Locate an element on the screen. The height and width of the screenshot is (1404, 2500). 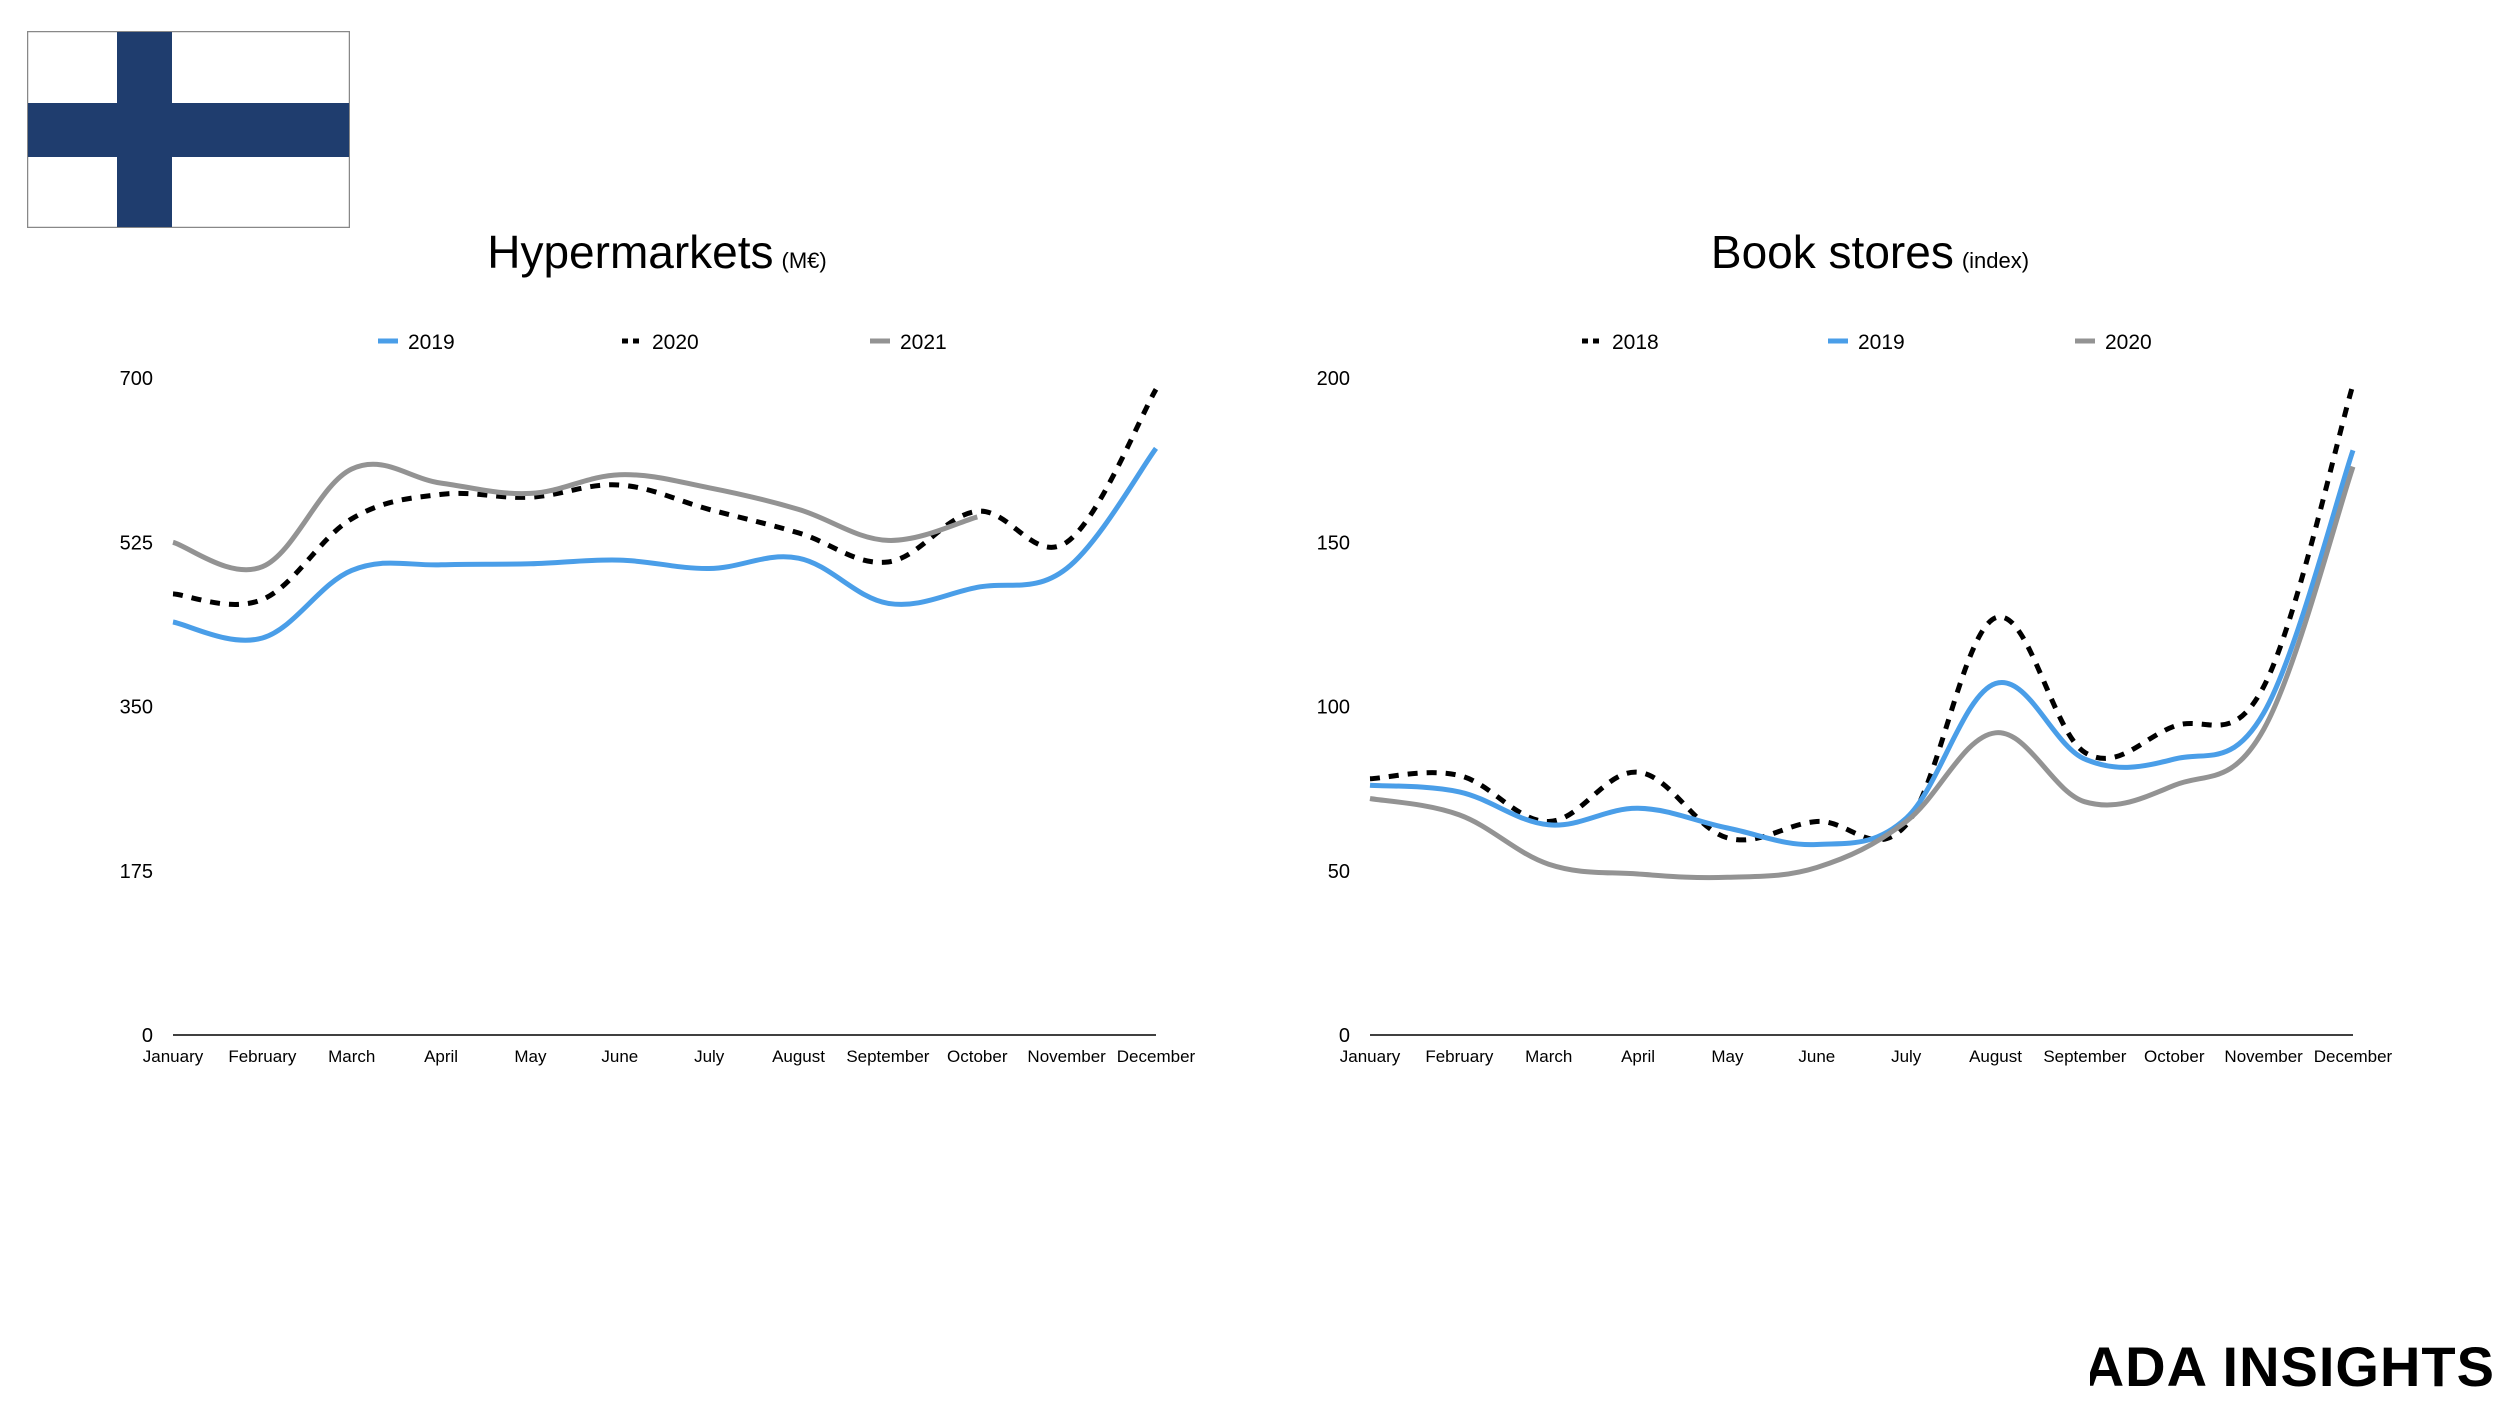
series-line-2018 is located at coordinates (1862, 613).